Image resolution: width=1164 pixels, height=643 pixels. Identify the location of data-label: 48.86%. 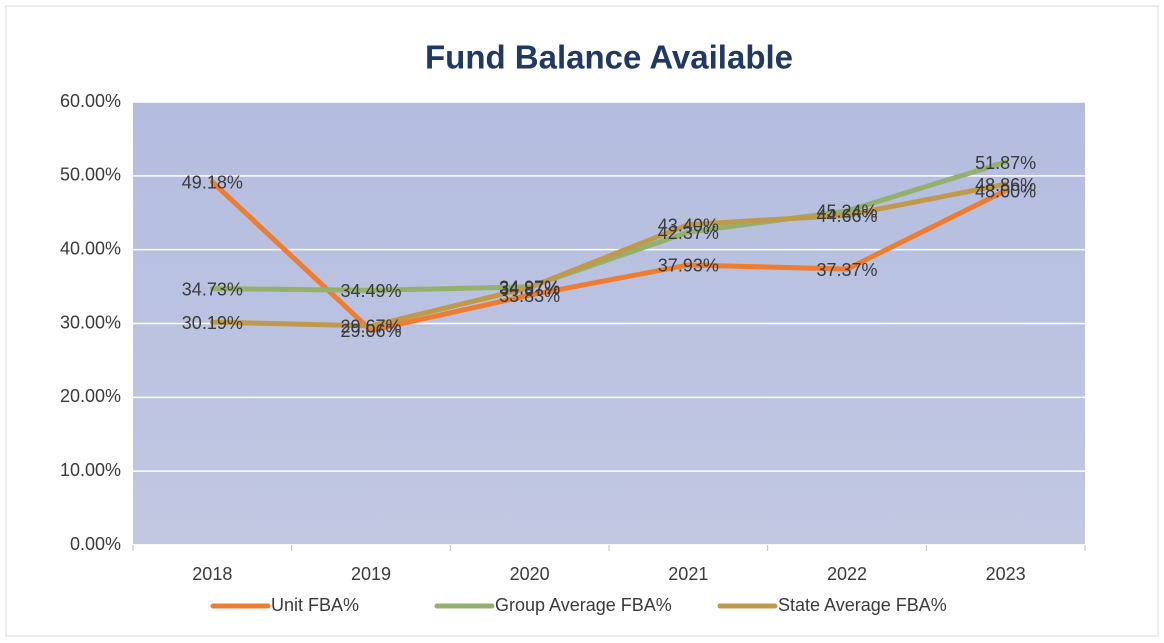
(1005, 185).